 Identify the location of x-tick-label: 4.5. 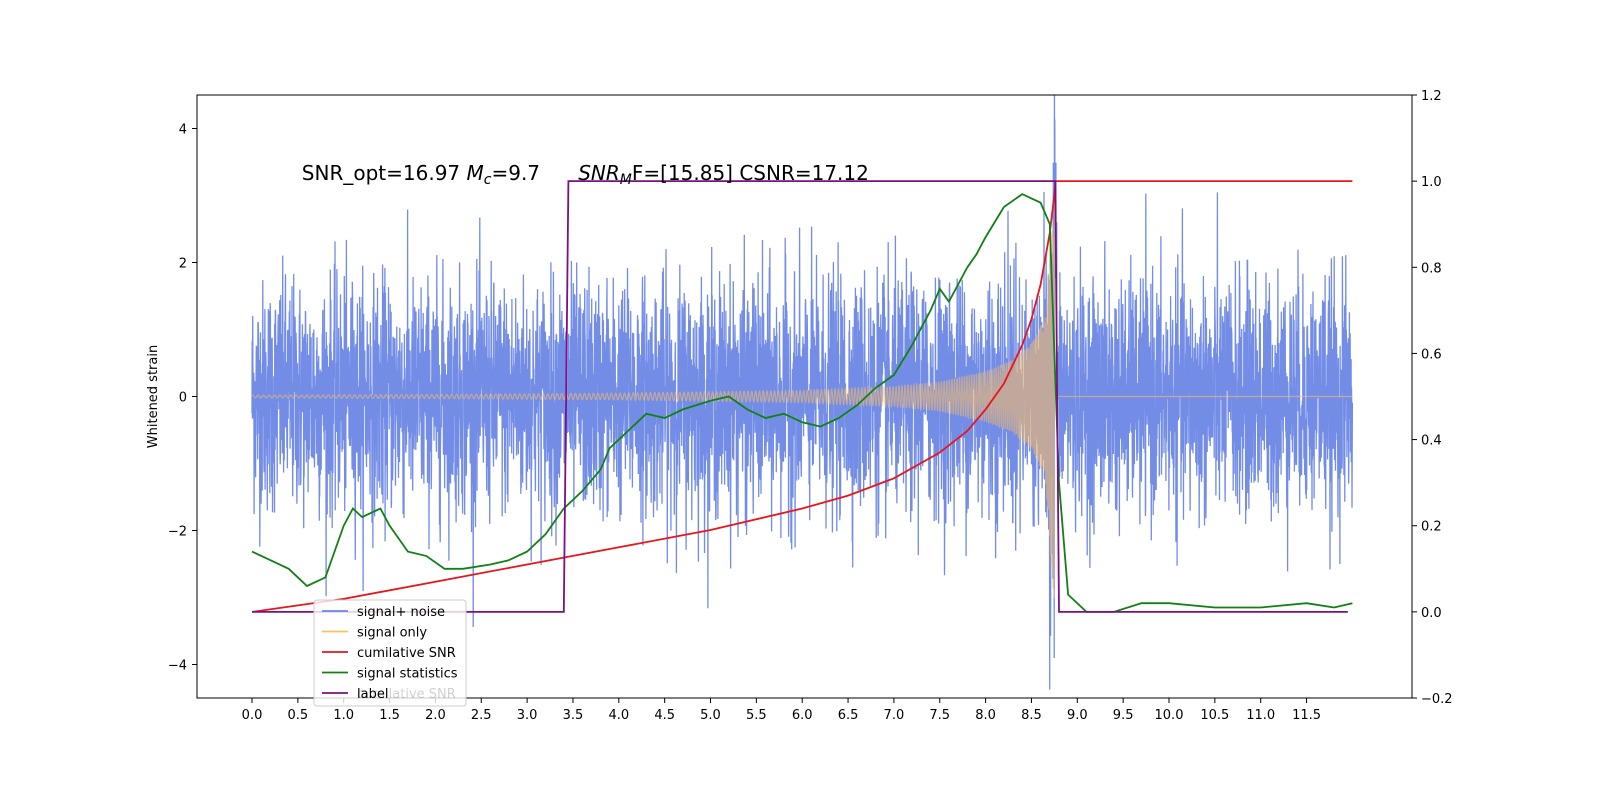
(664, 715).